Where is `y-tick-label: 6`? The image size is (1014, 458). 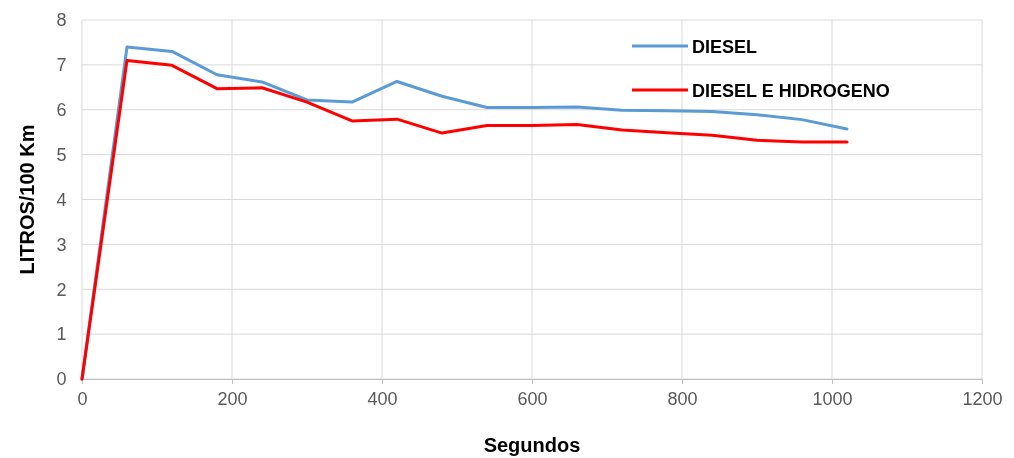 y-tick-label: 6 is located at coordinates (61, 110).